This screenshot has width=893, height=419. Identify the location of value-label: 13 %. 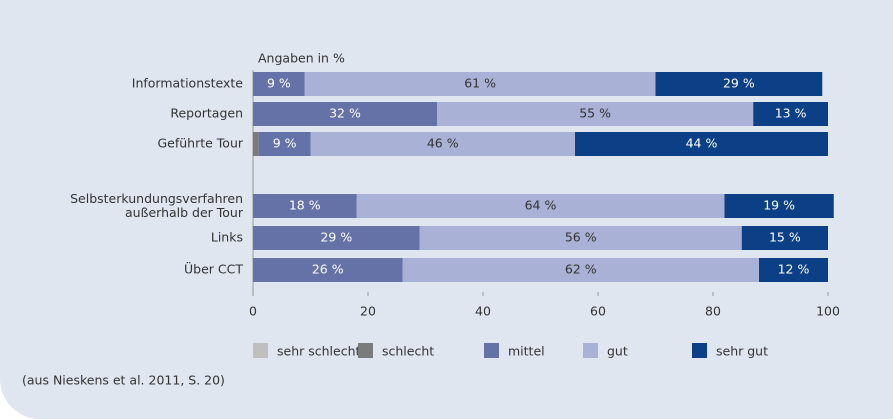
(791, 113).